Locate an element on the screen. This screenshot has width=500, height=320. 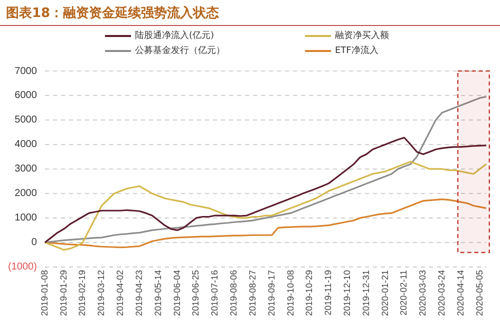
legend-label: 陆股通净流入(亿元) is located at coordinates (174, 36).